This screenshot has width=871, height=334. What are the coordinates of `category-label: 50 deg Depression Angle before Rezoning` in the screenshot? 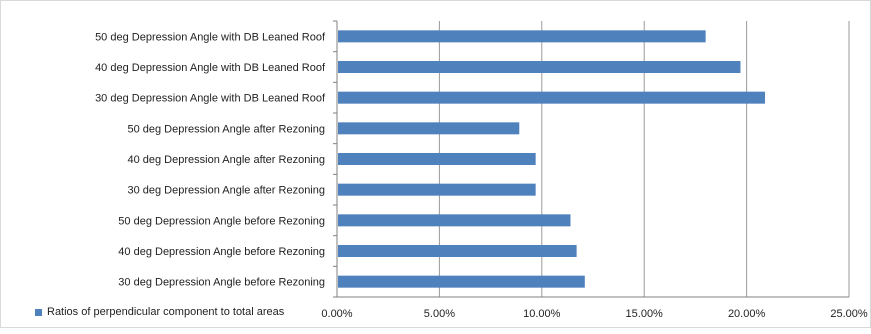 It's located at (221, 221).